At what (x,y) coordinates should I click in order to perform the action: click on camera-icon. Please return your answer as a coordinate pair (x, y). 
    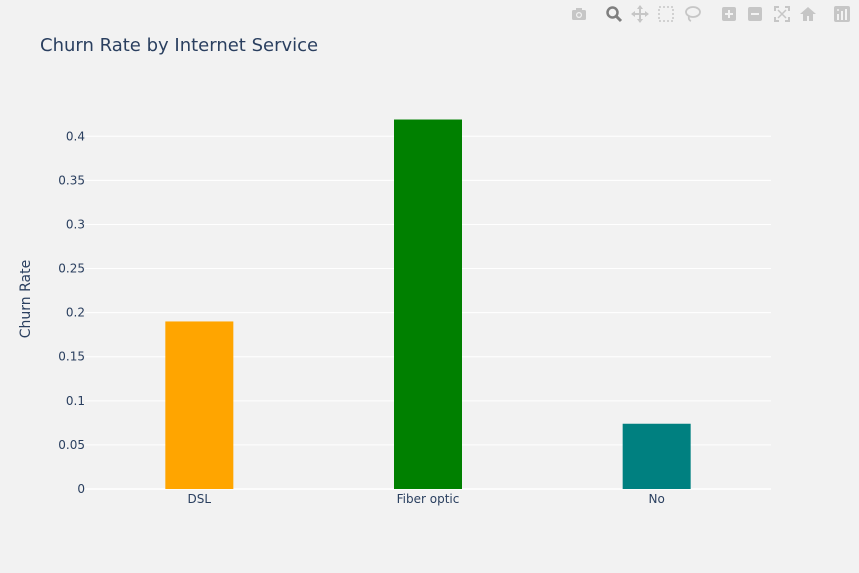
    Looking at the image, I should click on (579, 14).